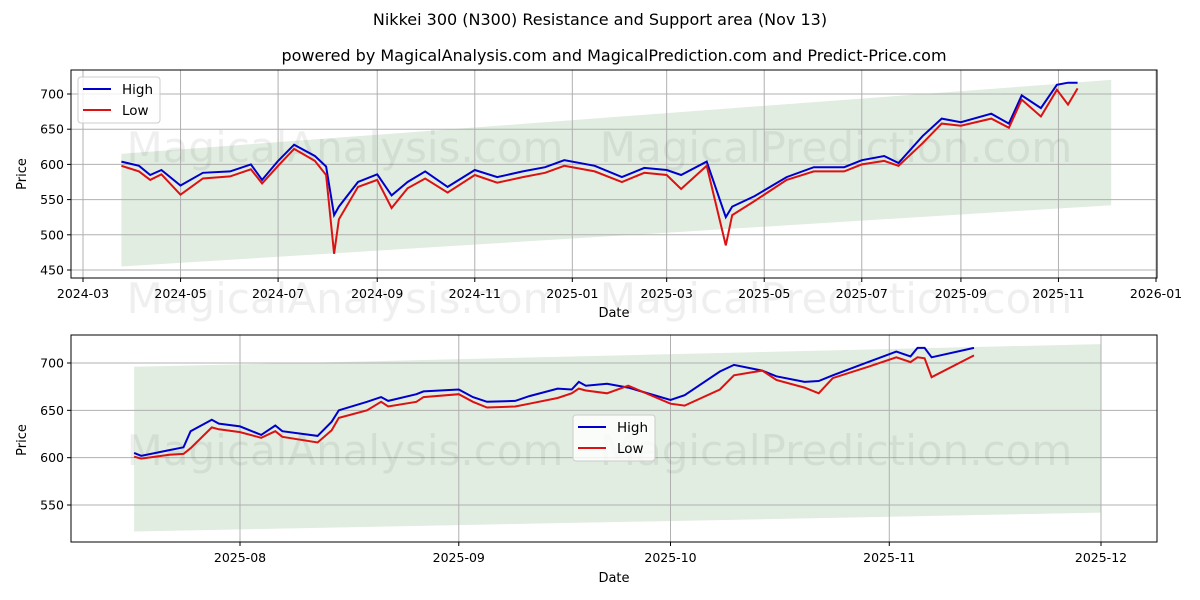 This screenshot has height=600, width=1200. Describe the element at coordinates (345, 147) in the screenshot. I see `watermark-left: MagicalAnalysis.com` at that location.